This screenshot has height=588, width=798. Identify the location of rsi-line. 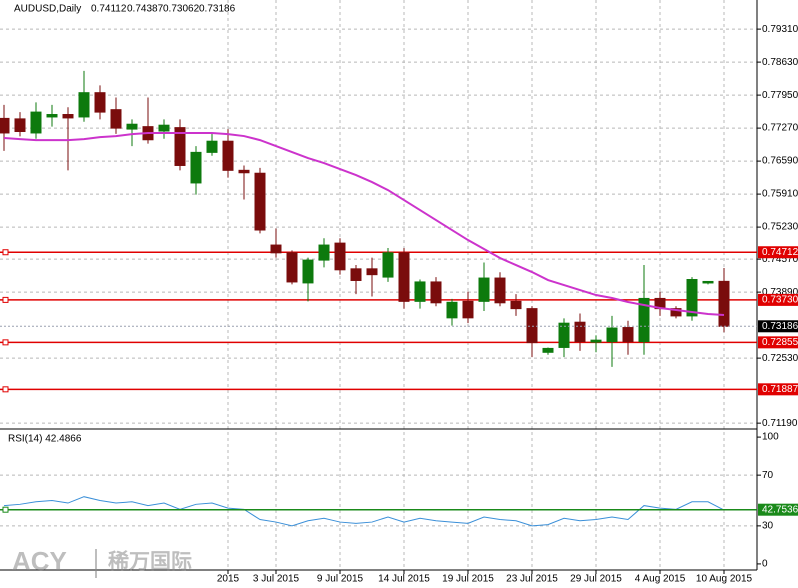
(364, 511).